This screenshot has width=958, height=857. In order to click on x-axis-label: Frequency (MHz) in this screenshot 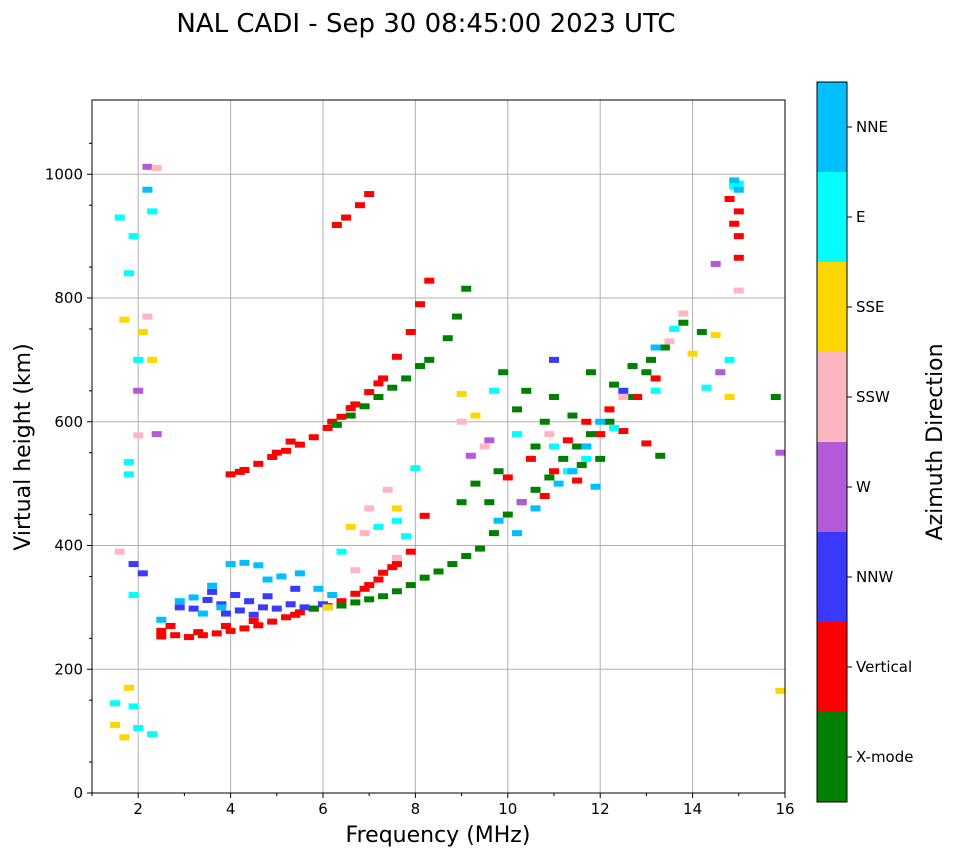, I will do `click(438, 835)`.